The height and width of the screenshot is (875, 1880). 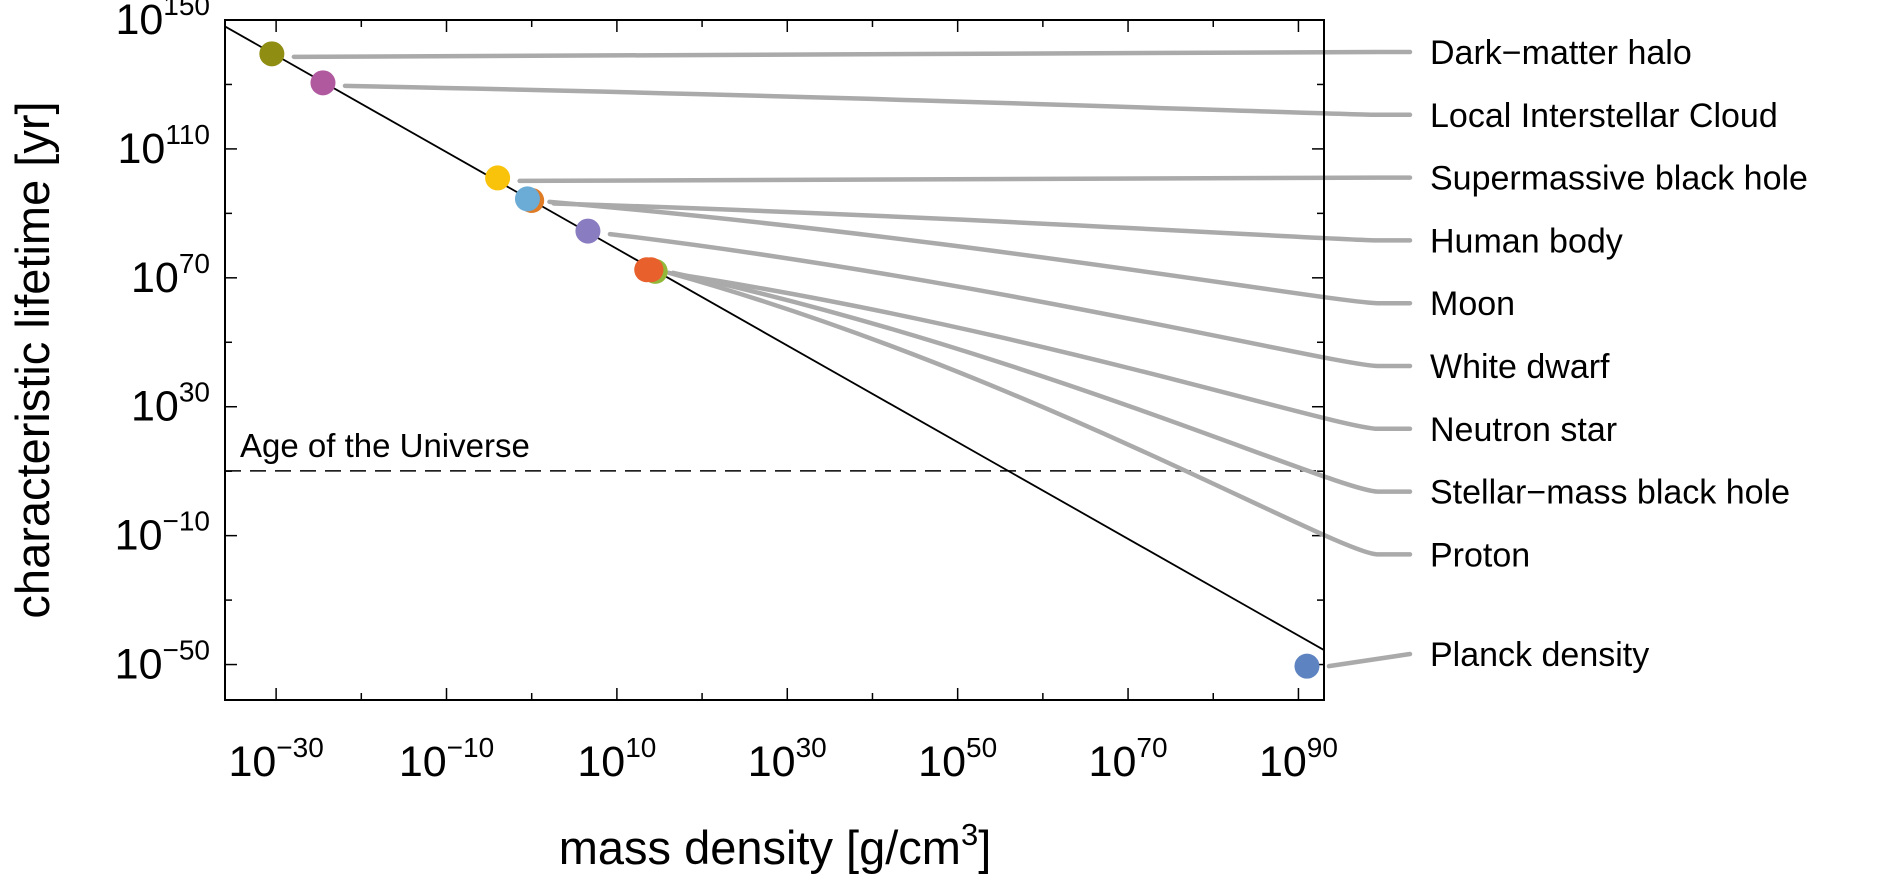 What do you see at coordinates (1520, 367) in the screenshot?
I see `point-label: White dwarf` at bounding box center [1520, 367].